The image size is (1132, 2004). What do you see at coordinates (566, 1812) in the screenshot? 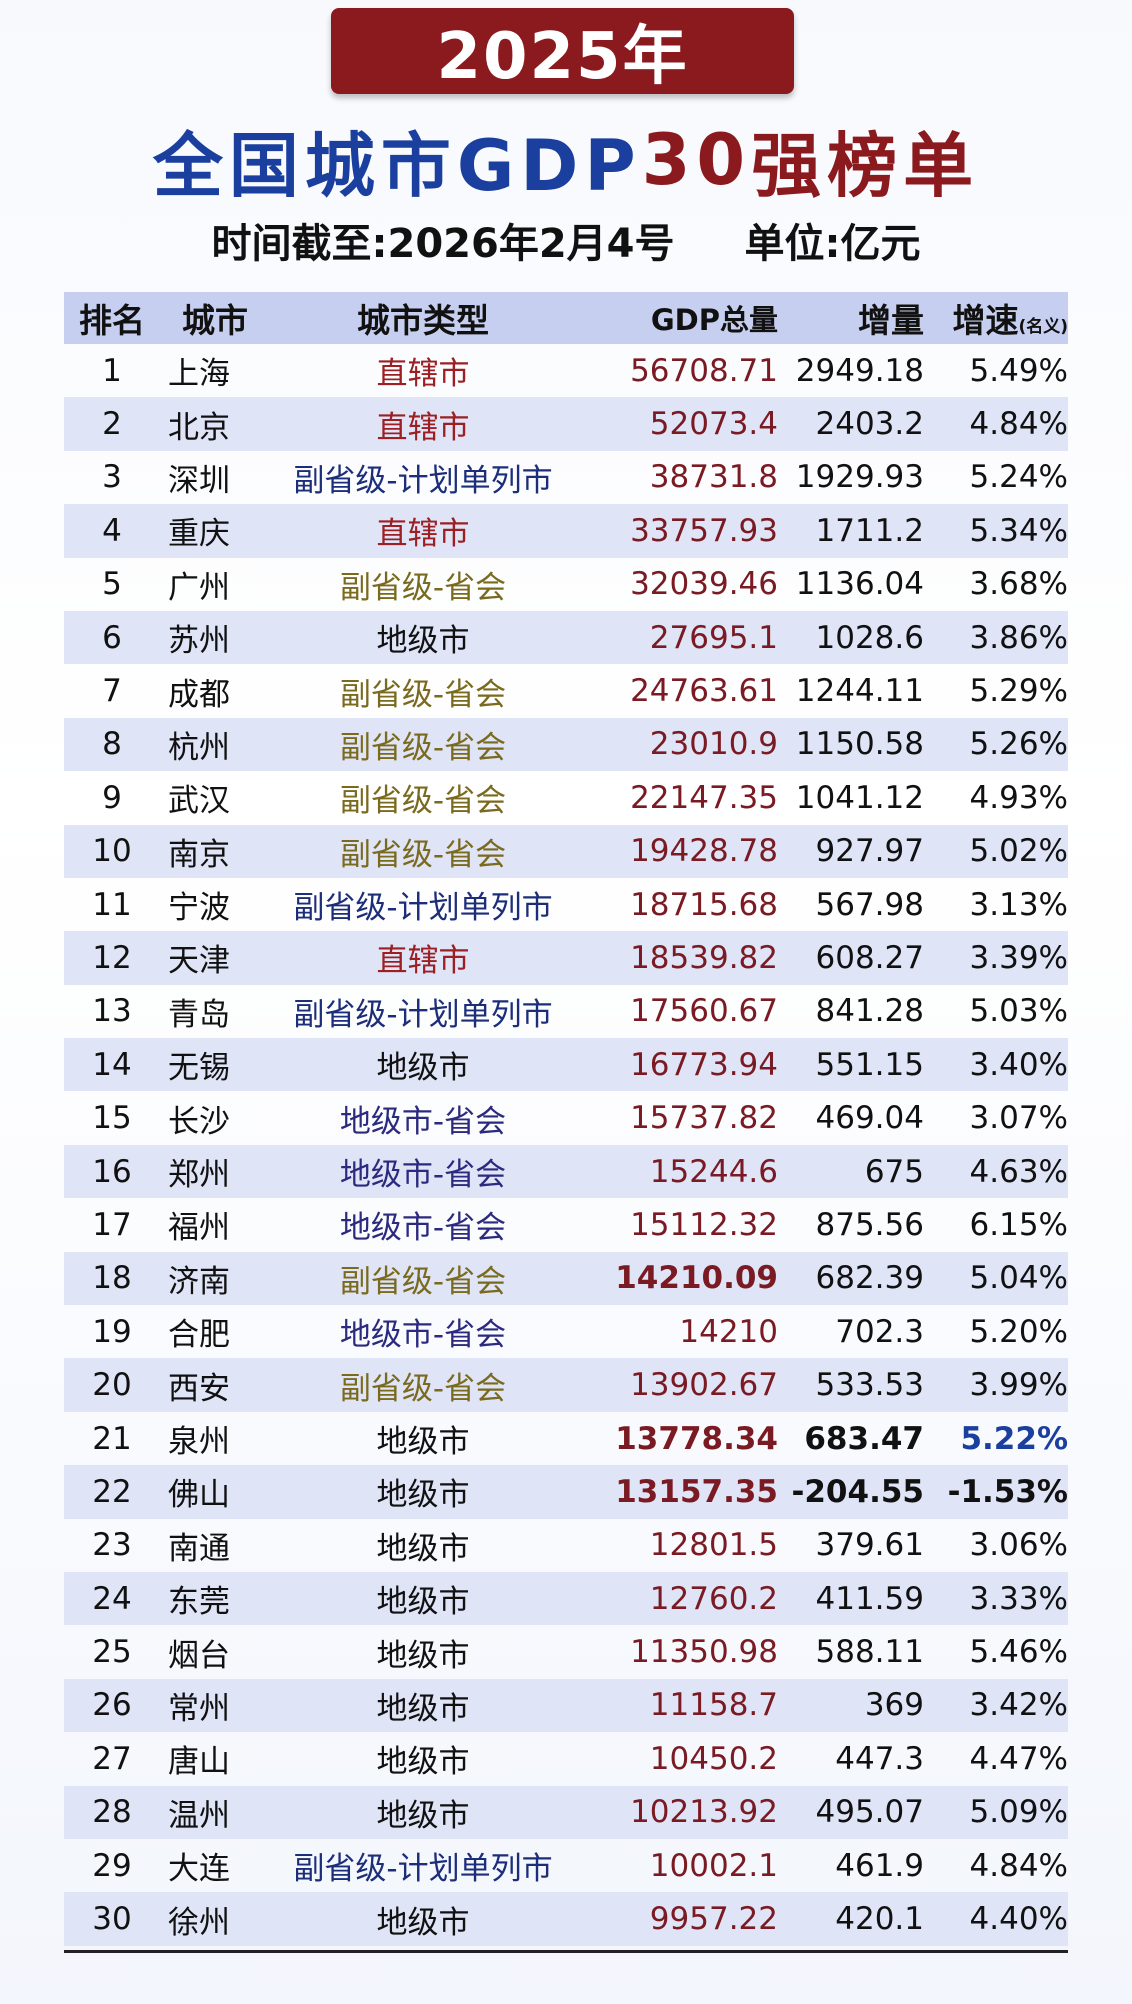
I see `table-row: 28 温州 地级市 10213.92 495.07 5.09%` at bounding box center [566, 1812].